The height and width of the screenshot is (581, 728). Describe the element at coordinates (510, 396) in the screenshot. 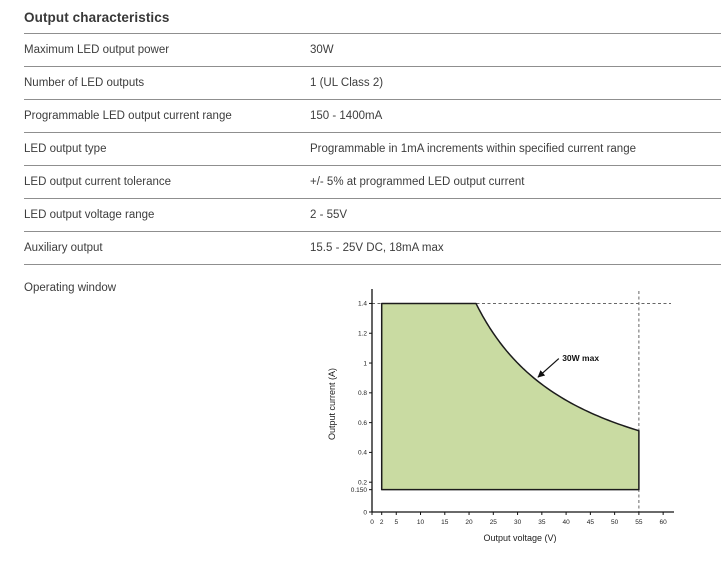

I see `operating-region` at that location.